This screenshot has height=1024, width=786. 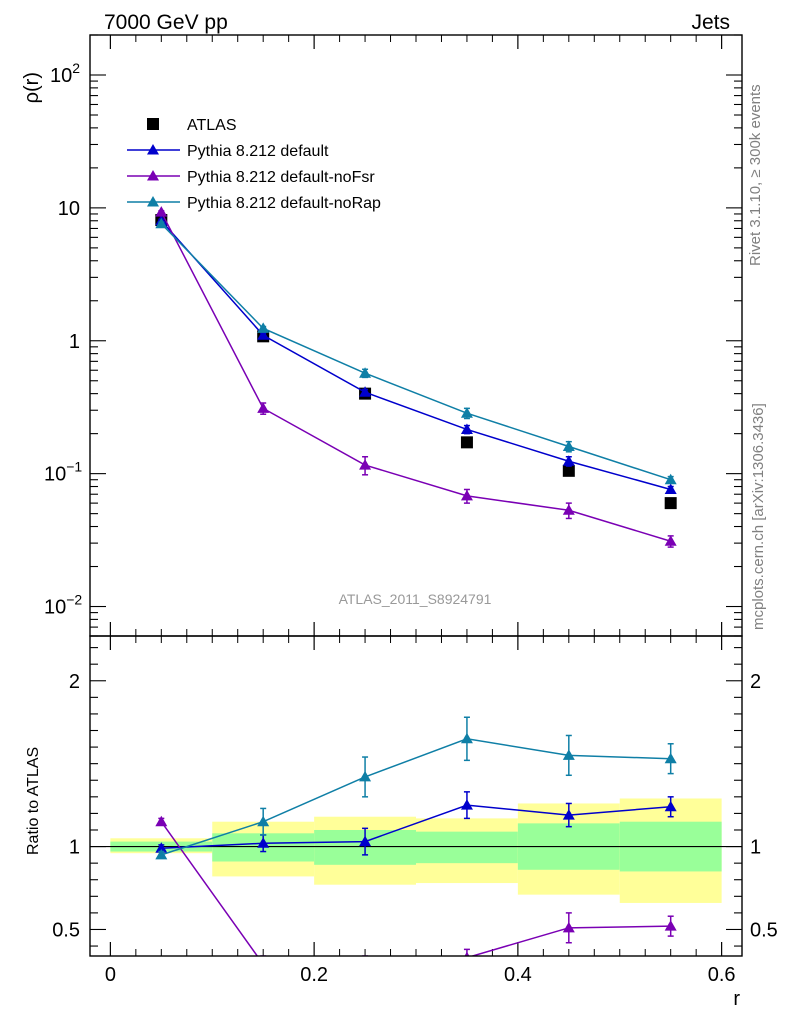 I want to click on legend-label-pythia-8-212-default: Pythia 8.212 default, so click(x=258, y=151).